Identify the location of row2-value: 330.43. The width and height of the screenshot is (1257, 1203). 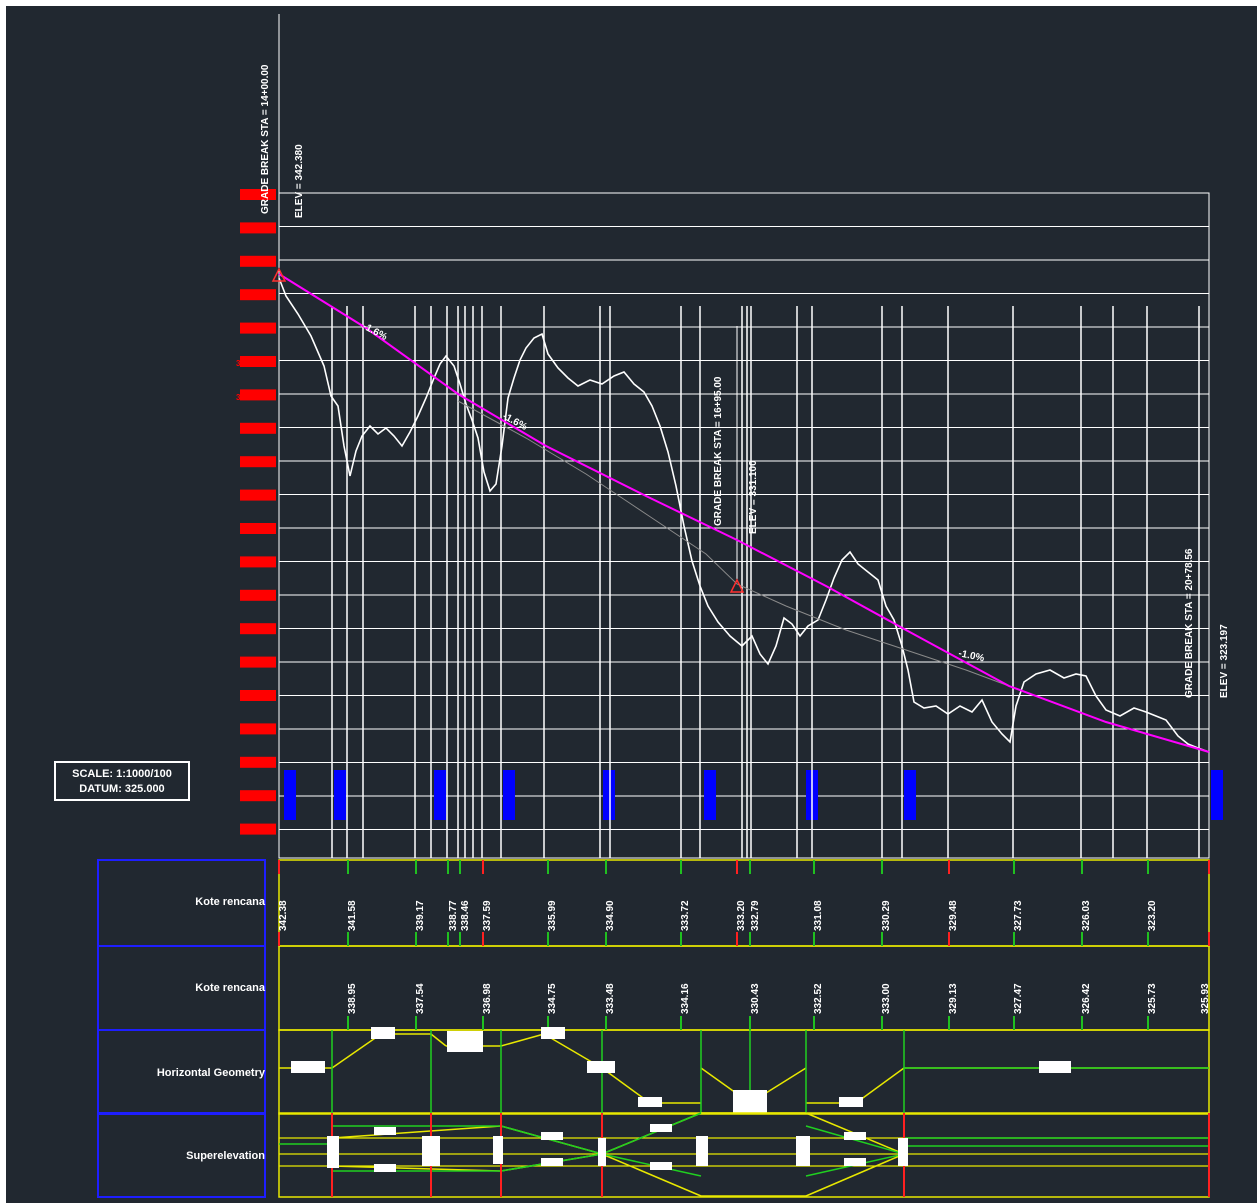
(755, 998).